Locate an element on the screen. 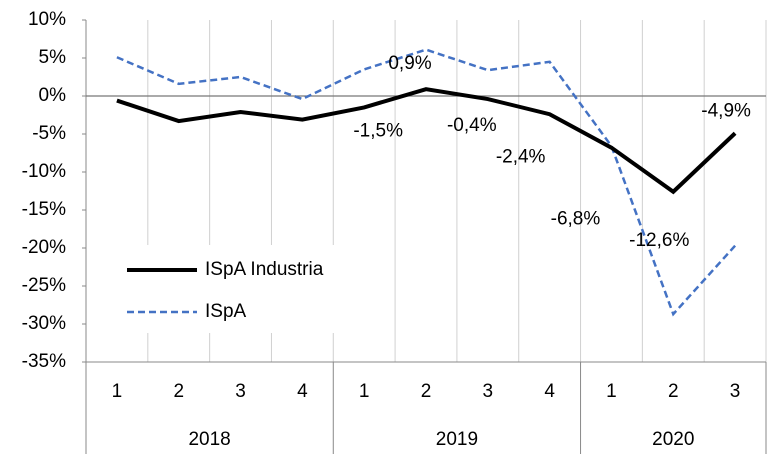 The height and width of the screenshot is (454, 769). data-label: -6,8% is located at coordinates (576, 219).